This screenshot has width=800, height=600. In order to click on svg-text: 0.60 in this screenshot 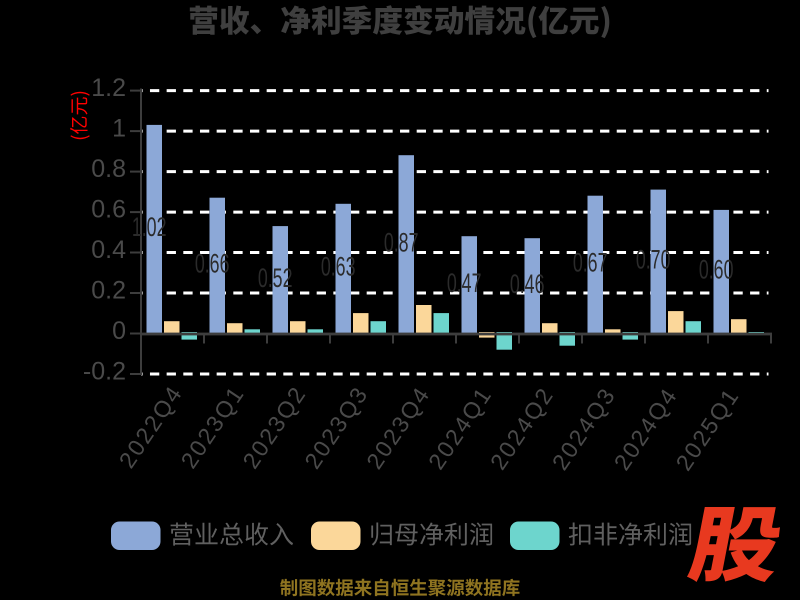, I will do `click(716, 269)`.